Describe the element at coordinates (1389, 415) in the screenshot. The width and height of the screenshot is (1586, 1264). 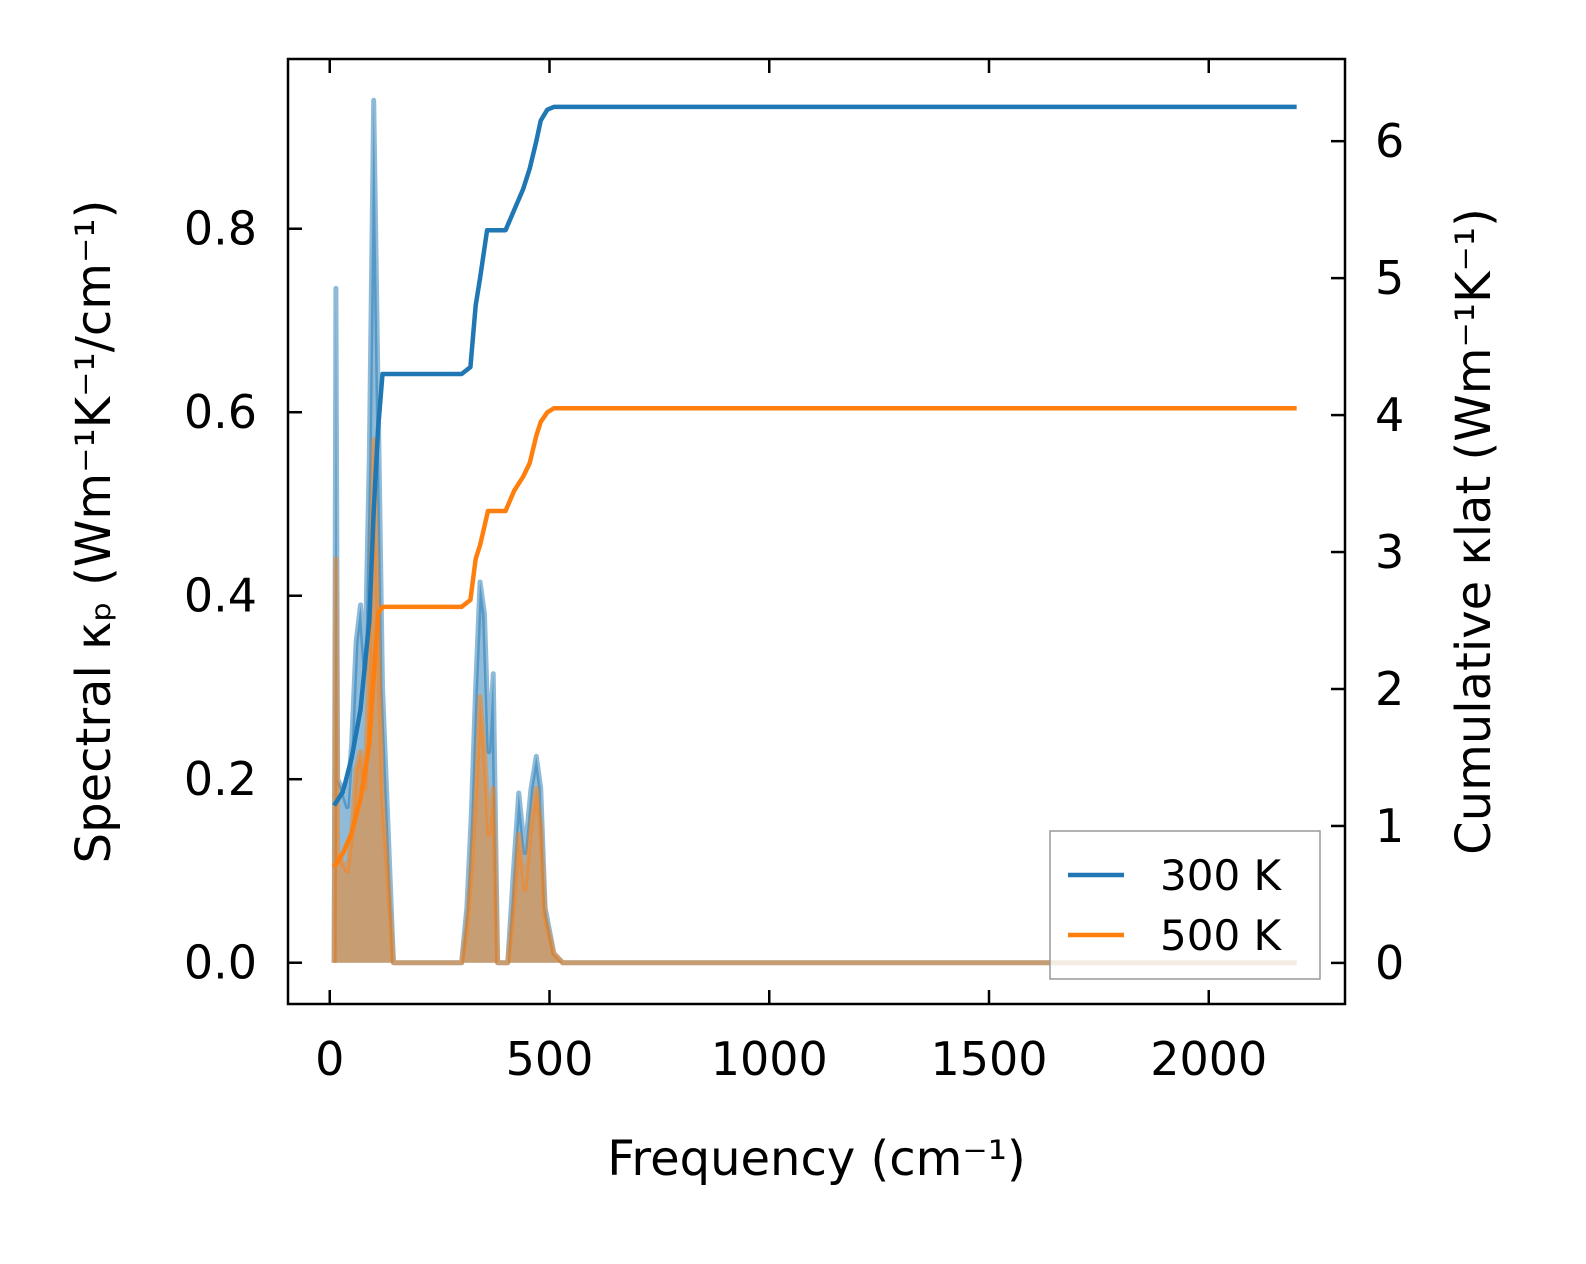
I see `y-right-tick-label: 4` at that location.